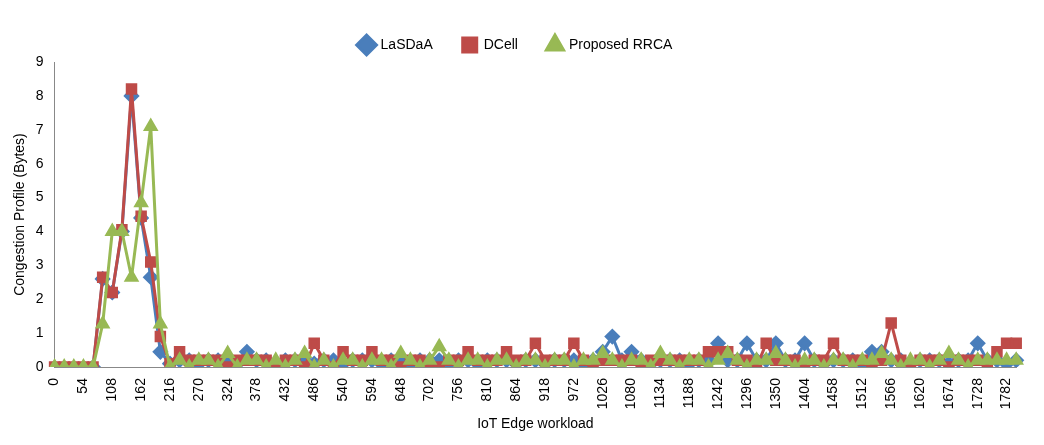  I want to click on legend-label: LaSDaA, so click(407, 43).